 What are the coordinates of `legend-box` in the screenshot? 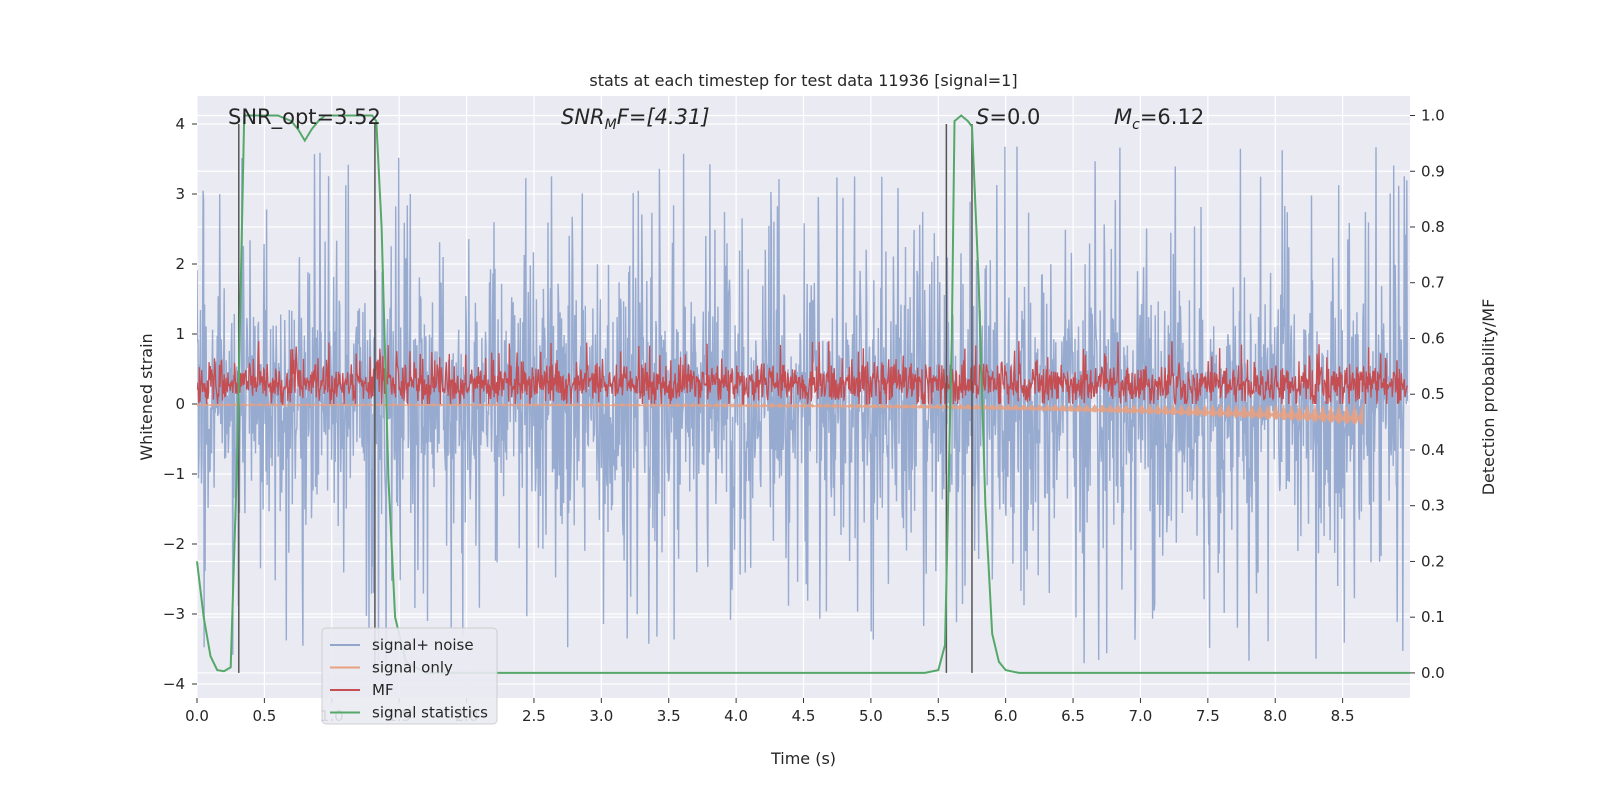 It's located at (409, 676).